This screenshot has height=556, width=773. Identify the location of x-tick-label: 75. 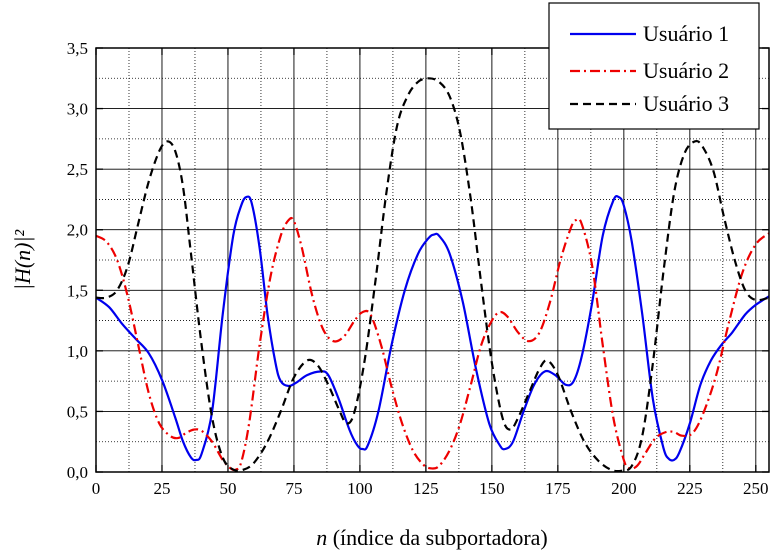
(293, 488).